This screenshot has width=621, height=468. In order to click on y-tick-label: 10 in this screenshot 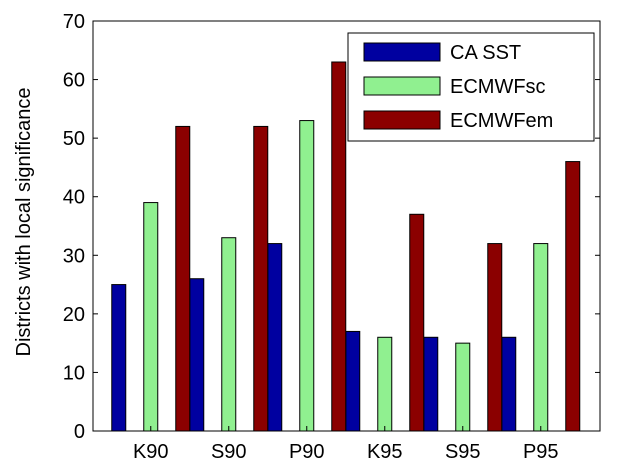, I will do `click(74, 373)`.